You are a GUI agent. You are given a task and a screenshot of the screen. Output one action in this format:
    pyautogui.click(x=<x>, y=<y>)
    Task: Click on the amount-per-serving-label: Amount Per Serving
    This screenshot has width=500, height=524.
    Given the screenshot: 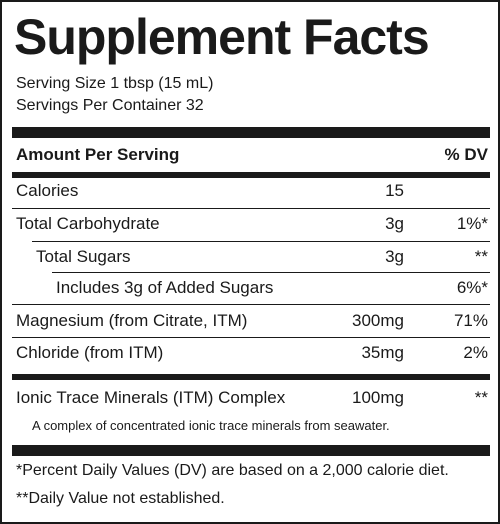 What is the action you would take?
    pyautogui.click(x=98, y=154)
    